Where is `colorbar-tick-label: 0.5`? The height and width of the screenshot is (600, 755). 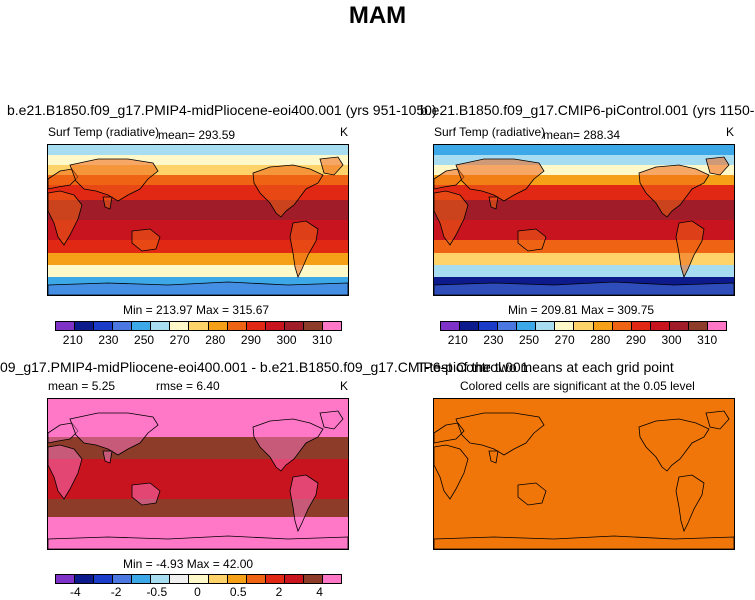
colorbar-tick-label: 0.5 is located at coordinates (238, 592).